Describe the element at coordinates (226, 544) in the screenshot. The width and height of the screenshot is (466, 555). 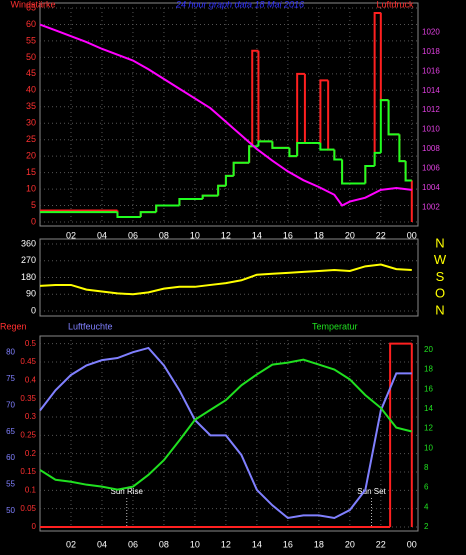
I see `x-tick-label: 12` at that location.